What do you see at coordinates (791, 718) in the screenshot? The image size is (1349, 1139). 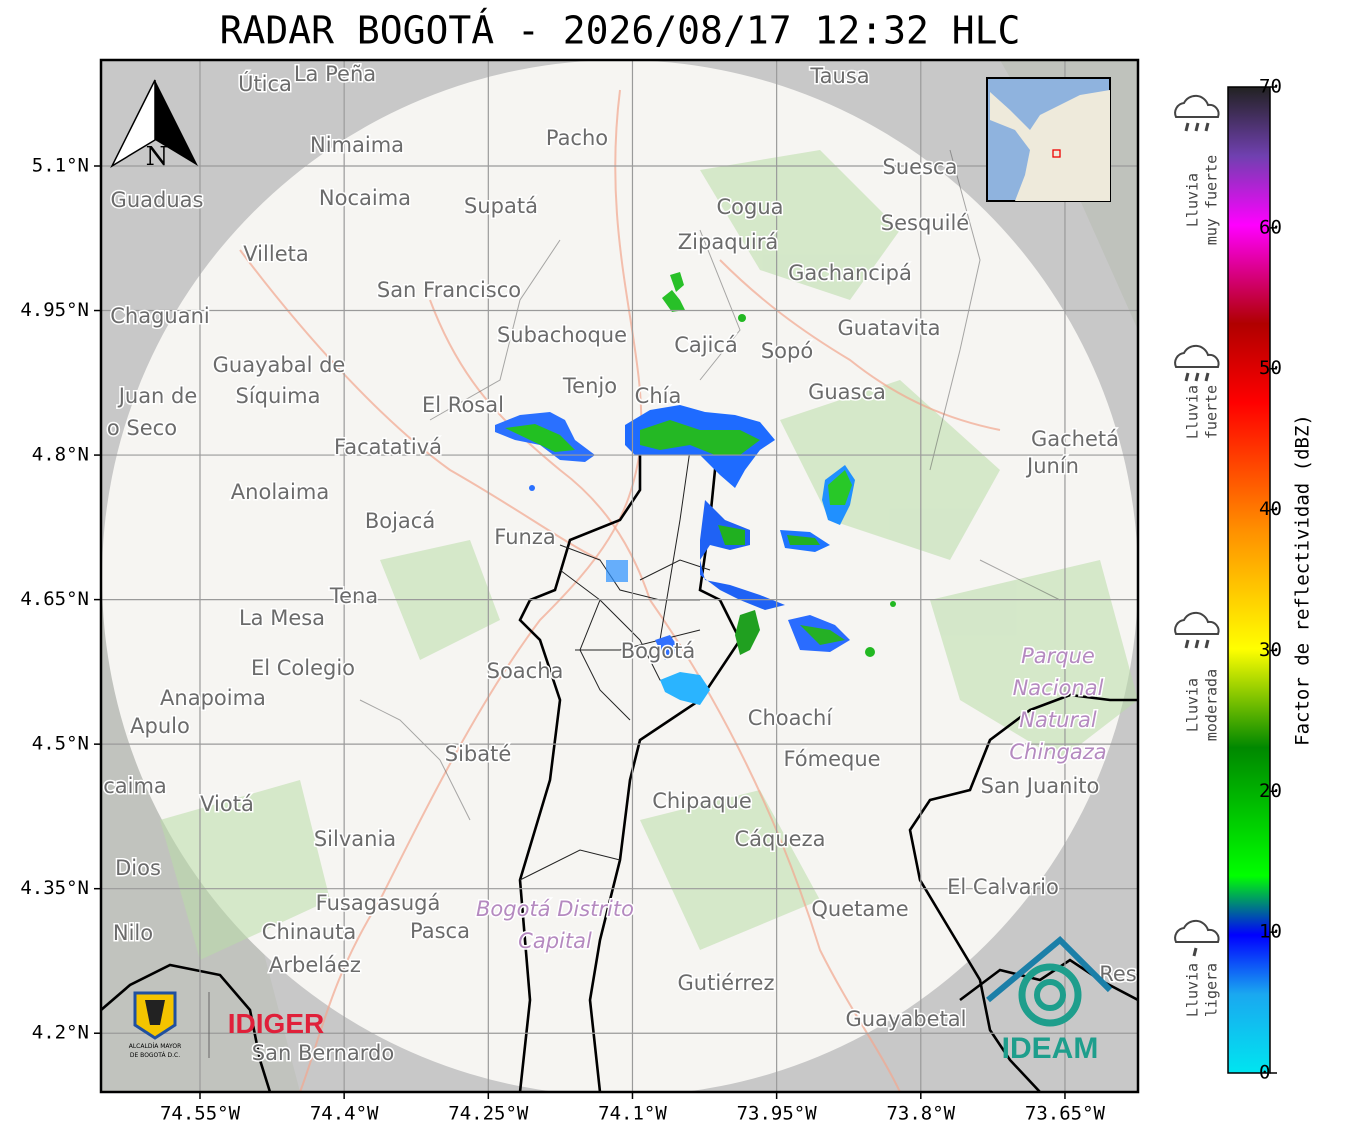 I see `place-label: Choachí` at bounding box center [791, 718].